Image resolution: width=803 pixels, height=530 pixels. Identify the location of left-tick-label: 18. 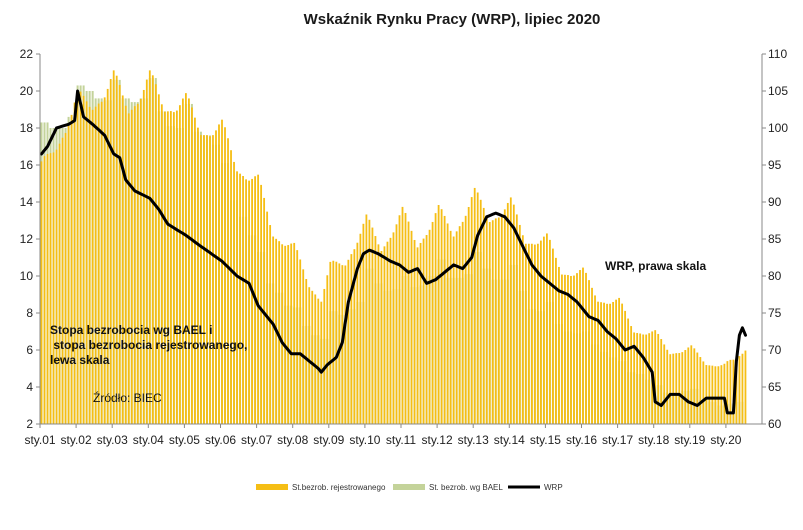
(27, 128).